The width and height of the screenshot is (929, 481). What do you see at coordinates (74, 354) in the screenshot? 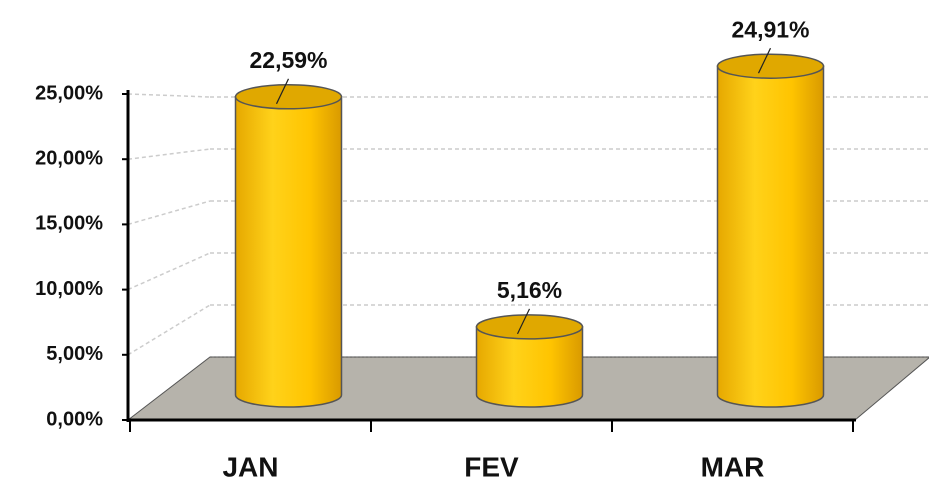
I see `y-tick-label: 5,00%` at bounding box center [74, 354].